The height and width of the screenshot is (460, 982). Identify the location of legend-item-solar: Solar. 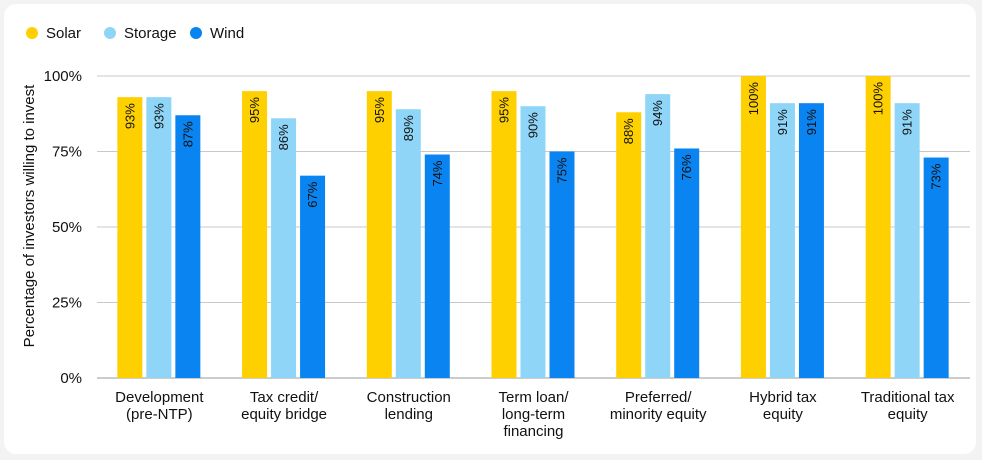
(53, 33).